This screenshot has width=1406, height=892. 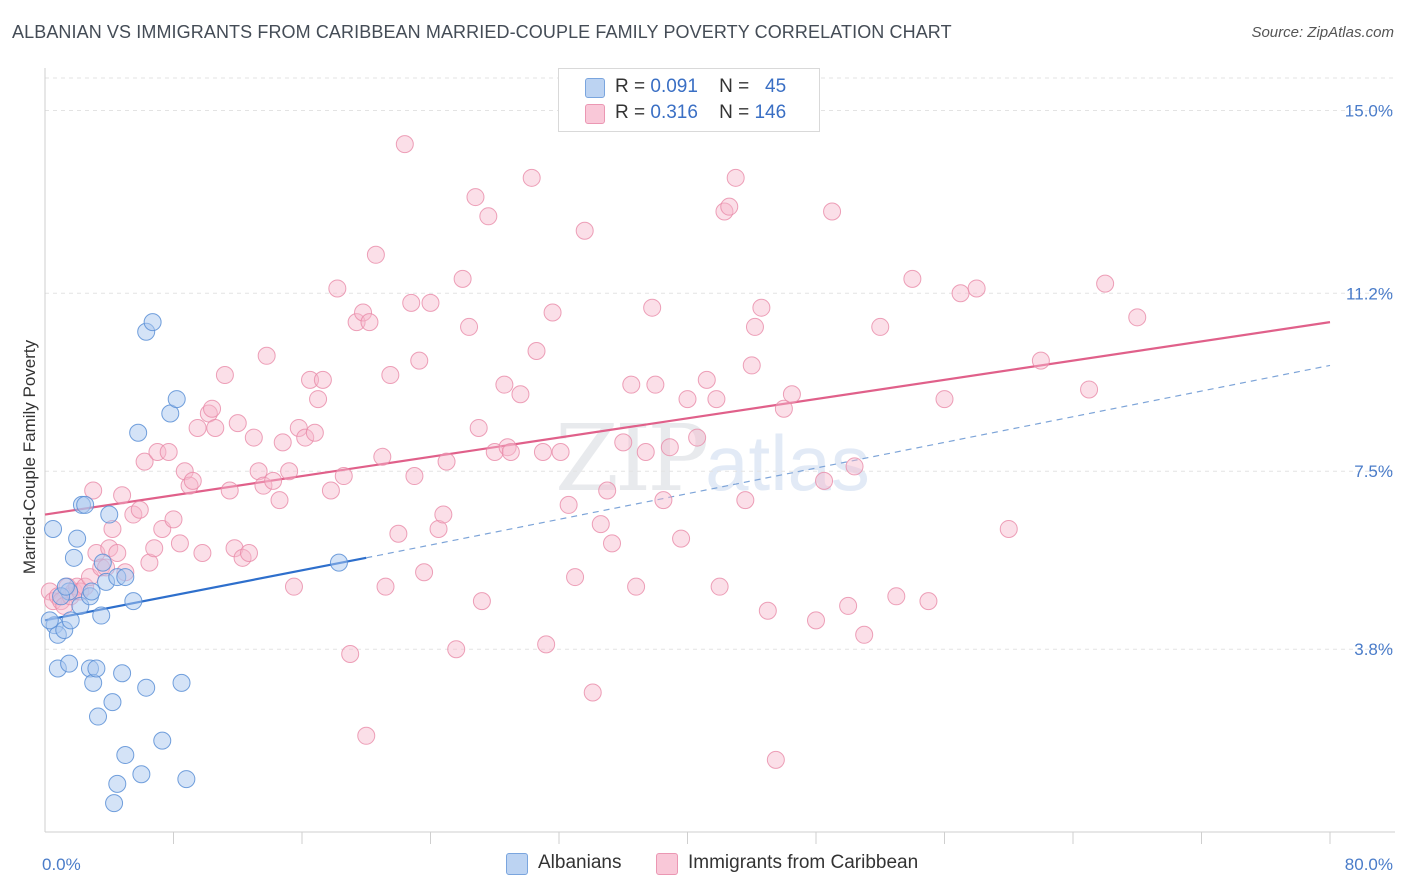 What do you see at coordinates (776, 86) in the screenshot?
I see `legend-n-value: 45` at bounding box center [776, 86].